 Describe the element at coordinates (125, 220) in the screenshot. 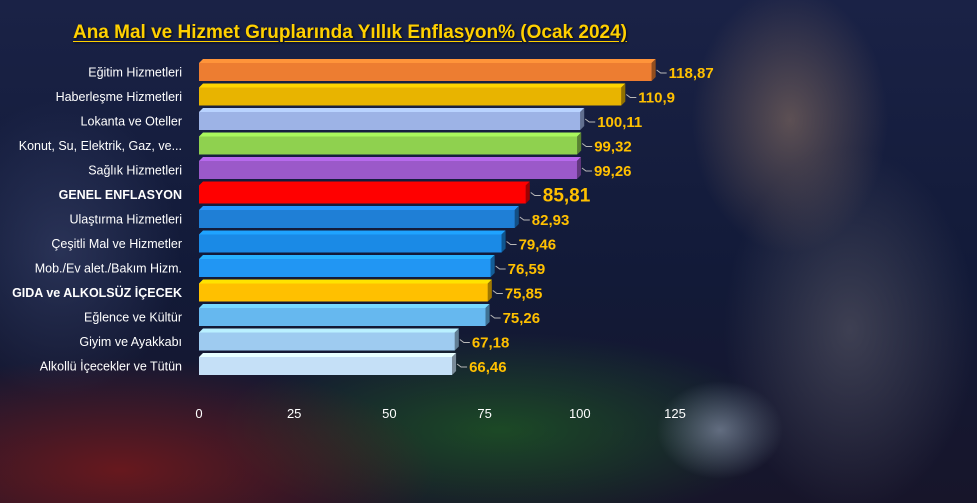

I see `category-label: Ulaştırma Hizmetleri` at that location.